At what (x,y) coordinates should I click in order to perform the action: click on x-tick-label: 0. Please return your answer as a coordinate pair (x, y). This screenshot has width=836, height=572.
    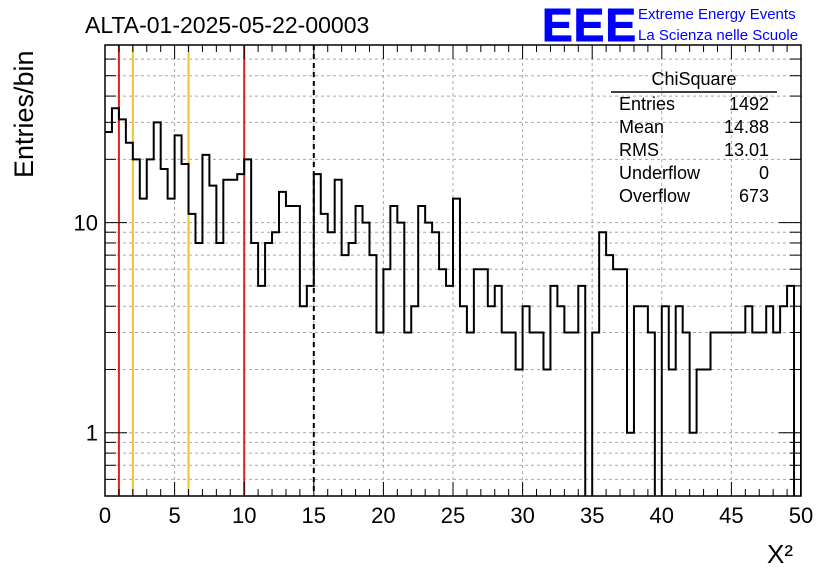
    Looking at the image, I should click on (105, 515).